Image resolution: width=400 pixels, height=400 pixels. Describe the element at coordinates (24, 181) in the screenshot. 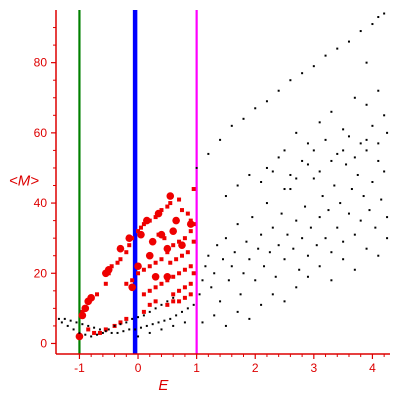

I see `y-axis-label: <M>` at that location.